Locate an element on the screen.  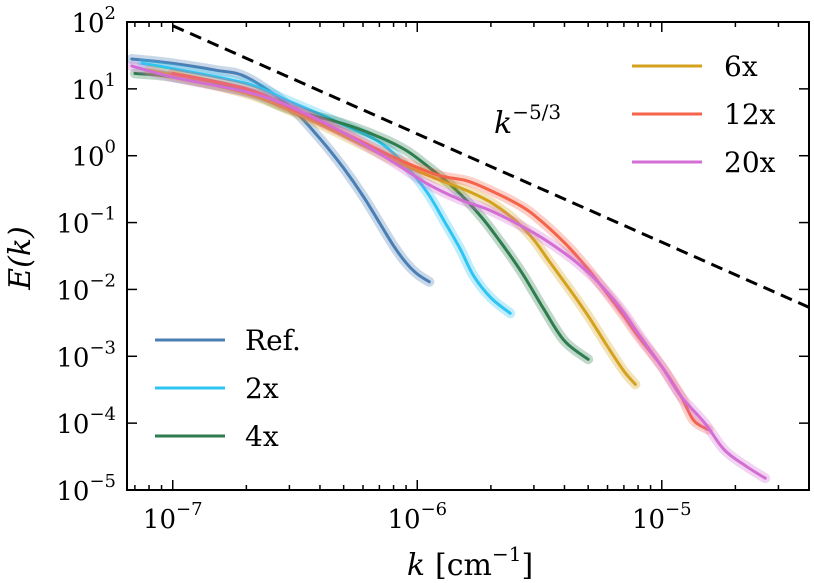
x-axis-label-unit: [cm is located at coordinates (463, 565).